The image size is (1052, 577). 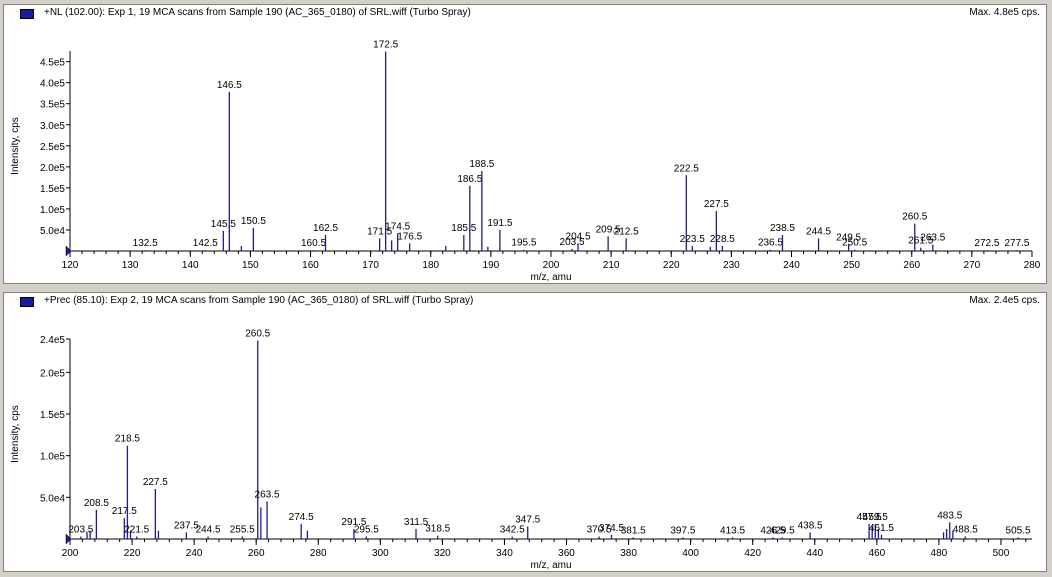 What do you see at coordinates (253, 221) in the screenshot?
I see `peak-label: 150.5` at bounding box center [253, 221].